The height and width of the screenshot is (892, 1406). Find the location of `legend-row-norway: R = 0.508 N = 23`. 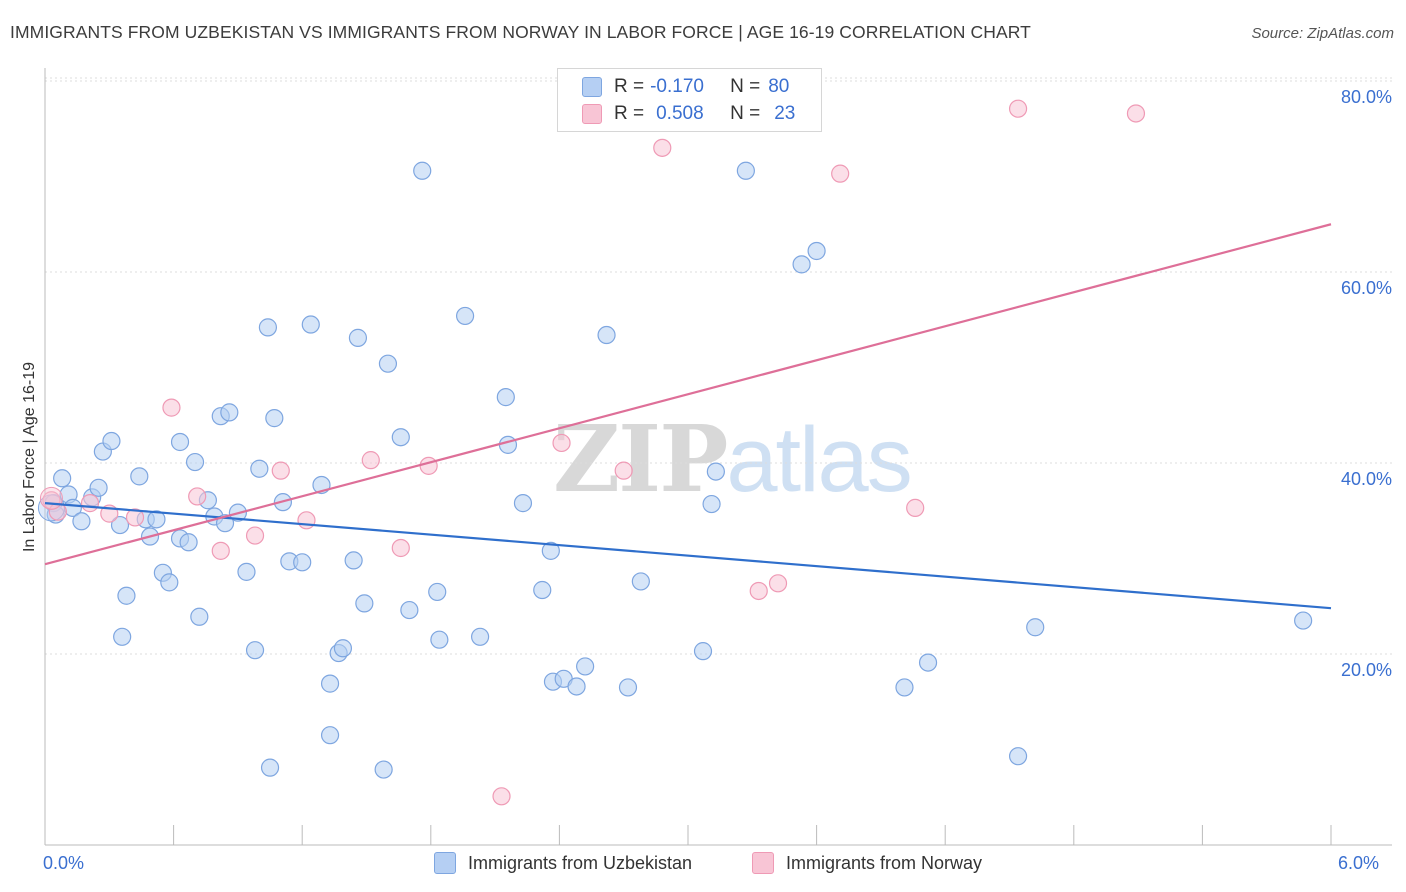

legend-row-norway: R = 0.508 N = 23 is located at coordinates (688, 114).